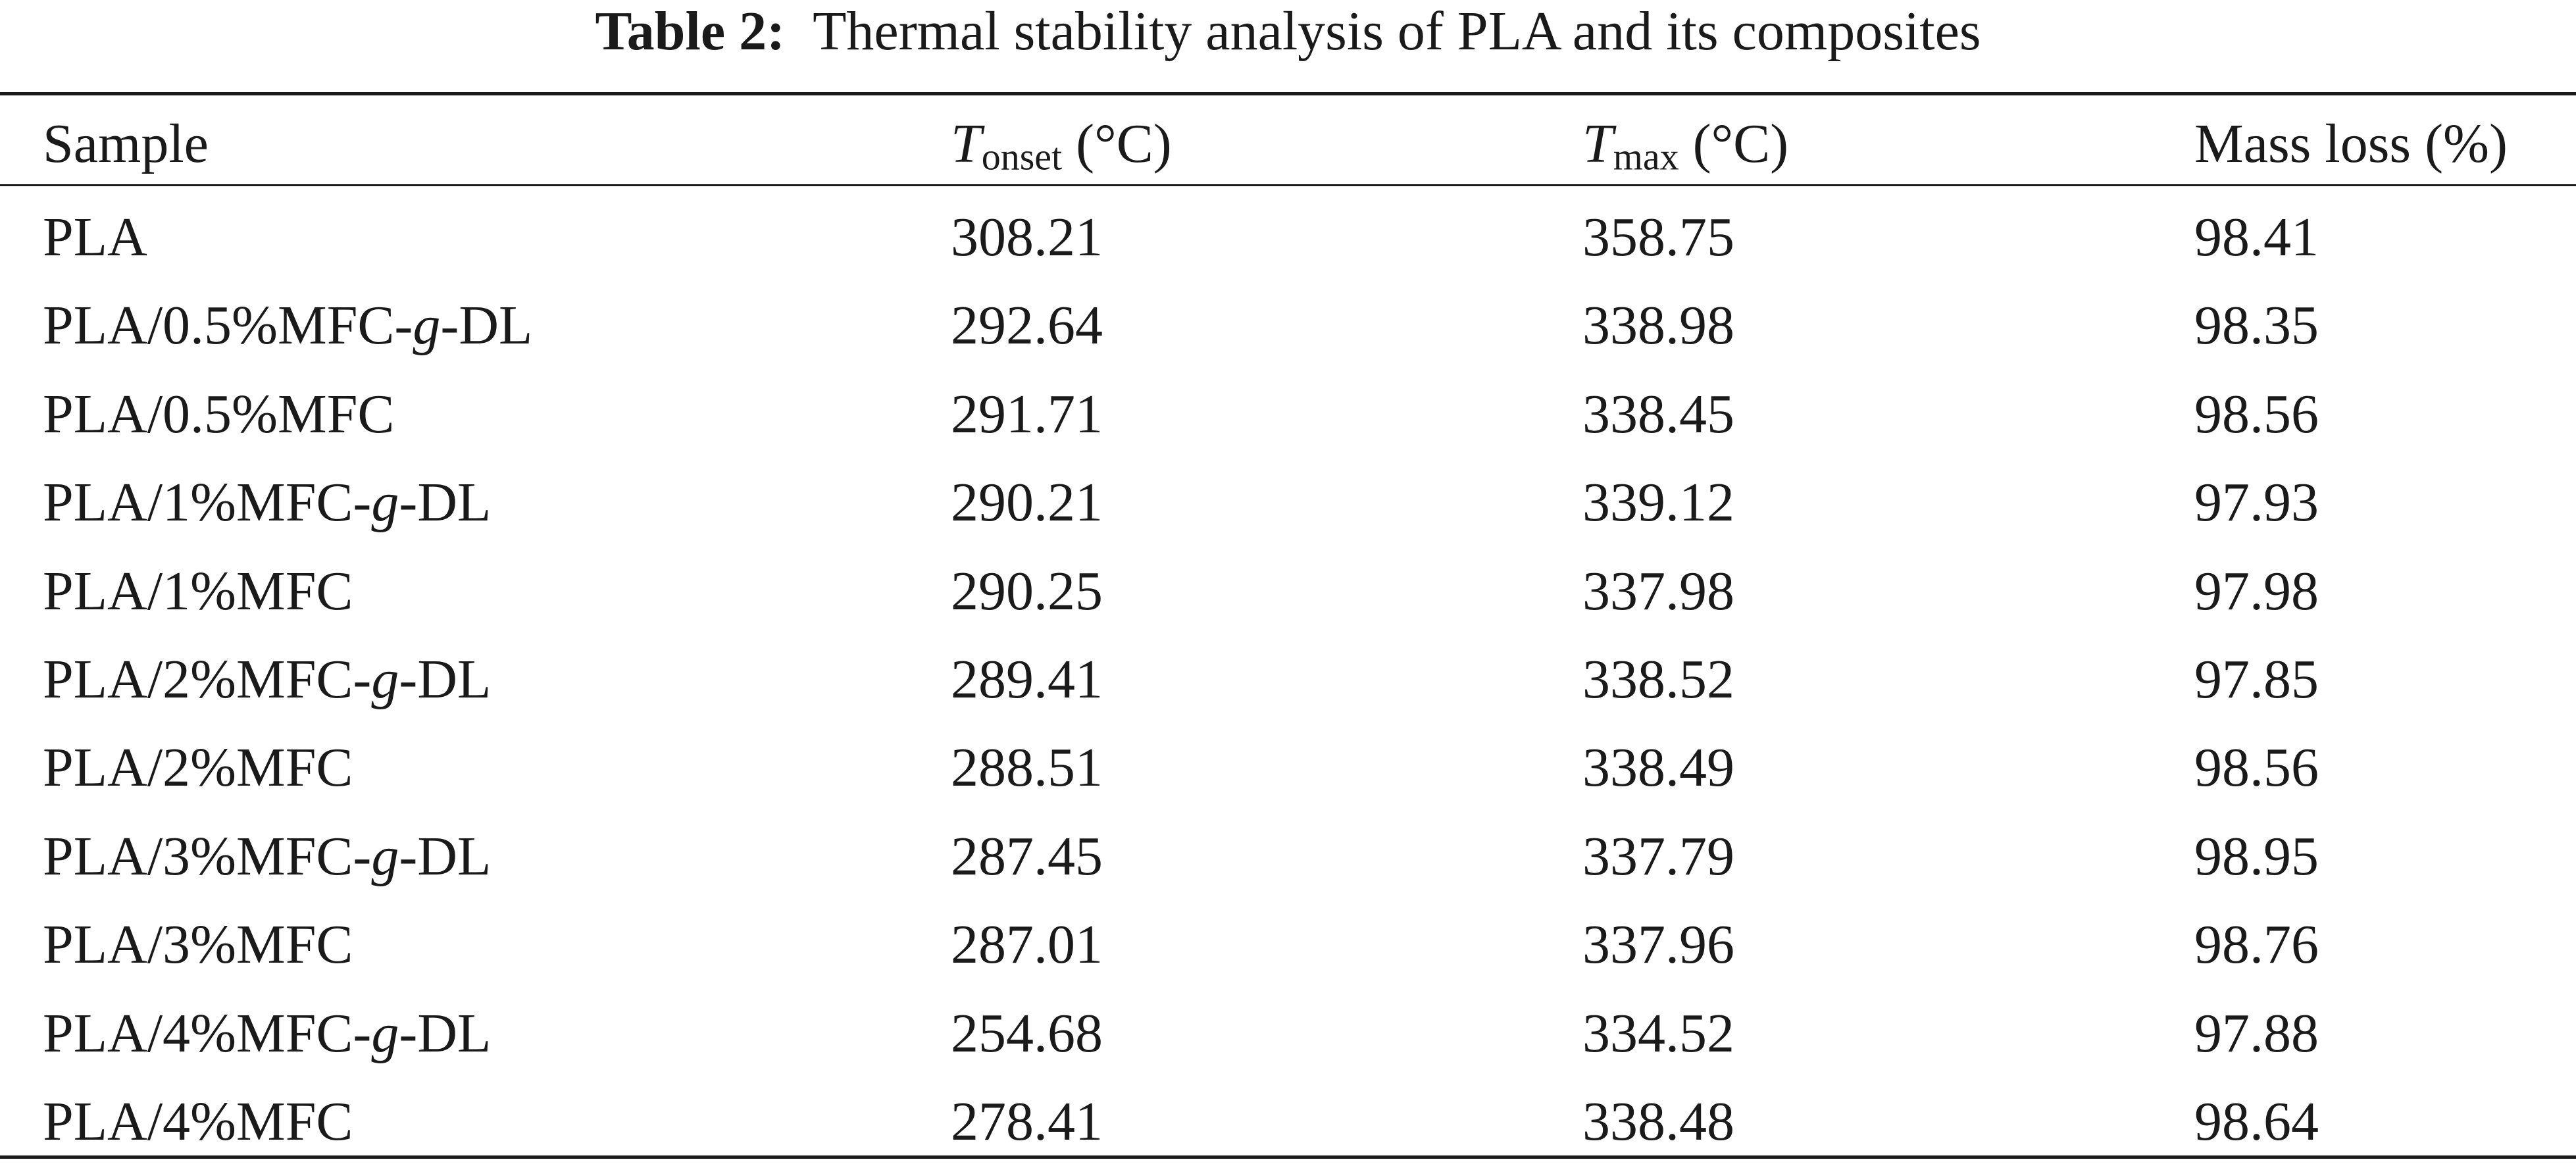  I want to click on table-row: PLA/4%MFC-g-DL 254.68 334.52 97.88, so click(1288, 1034).